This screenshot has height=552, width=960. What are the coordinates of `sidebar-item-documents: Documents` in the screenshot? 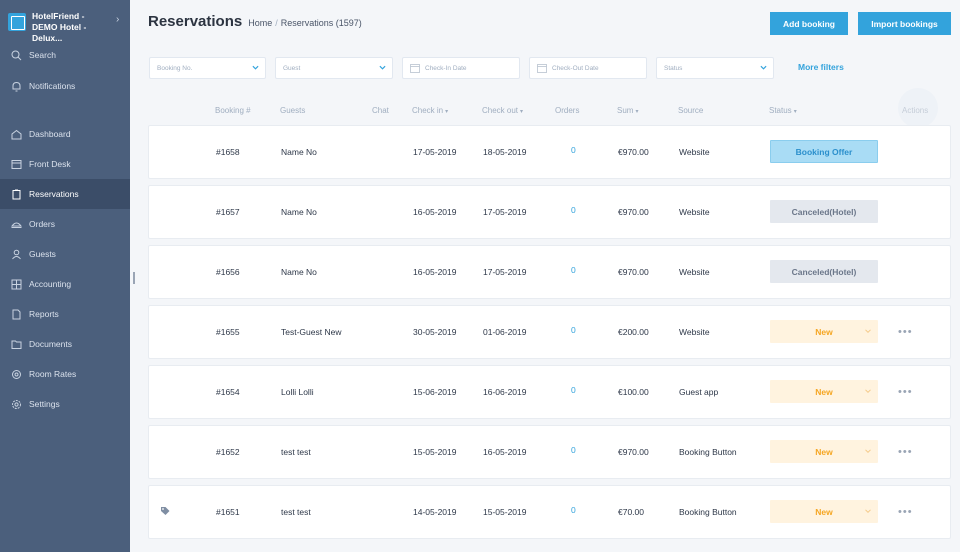 It's located at (65, 344).